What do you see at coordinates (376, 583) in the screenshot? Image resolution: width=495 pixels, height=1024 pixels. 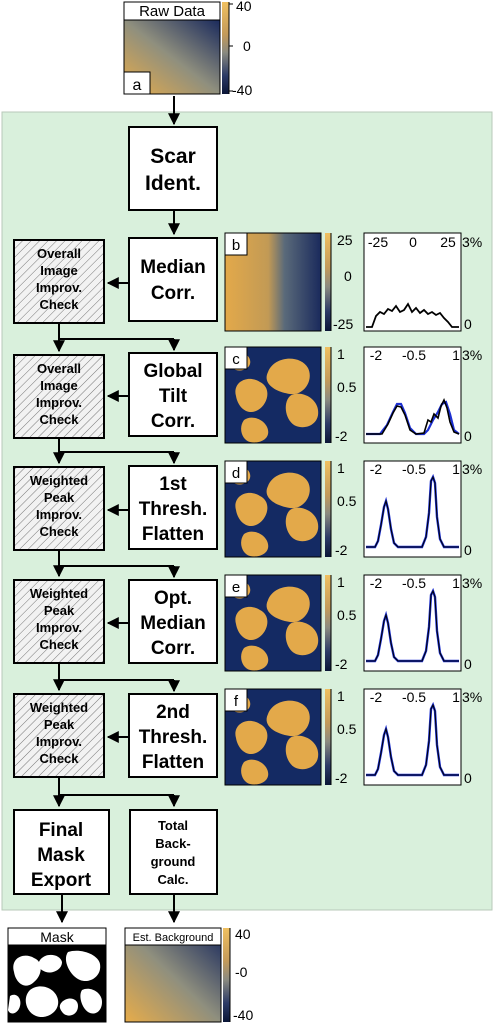 I see `row-e-hist-xtick-1: -2` at bounding box center [376, 583].